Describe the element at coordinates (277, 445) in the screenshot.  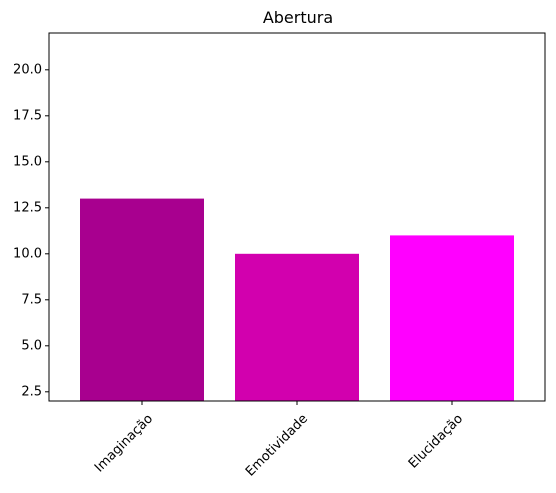
I see `x-tick-label: Emotividade` at that location.